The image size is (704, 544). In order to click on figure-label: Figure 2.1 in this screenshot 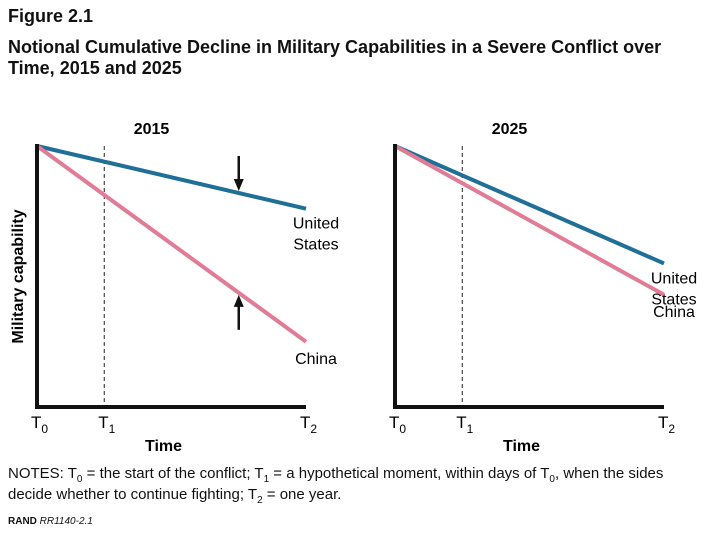, I will do `click(51, 16)`.